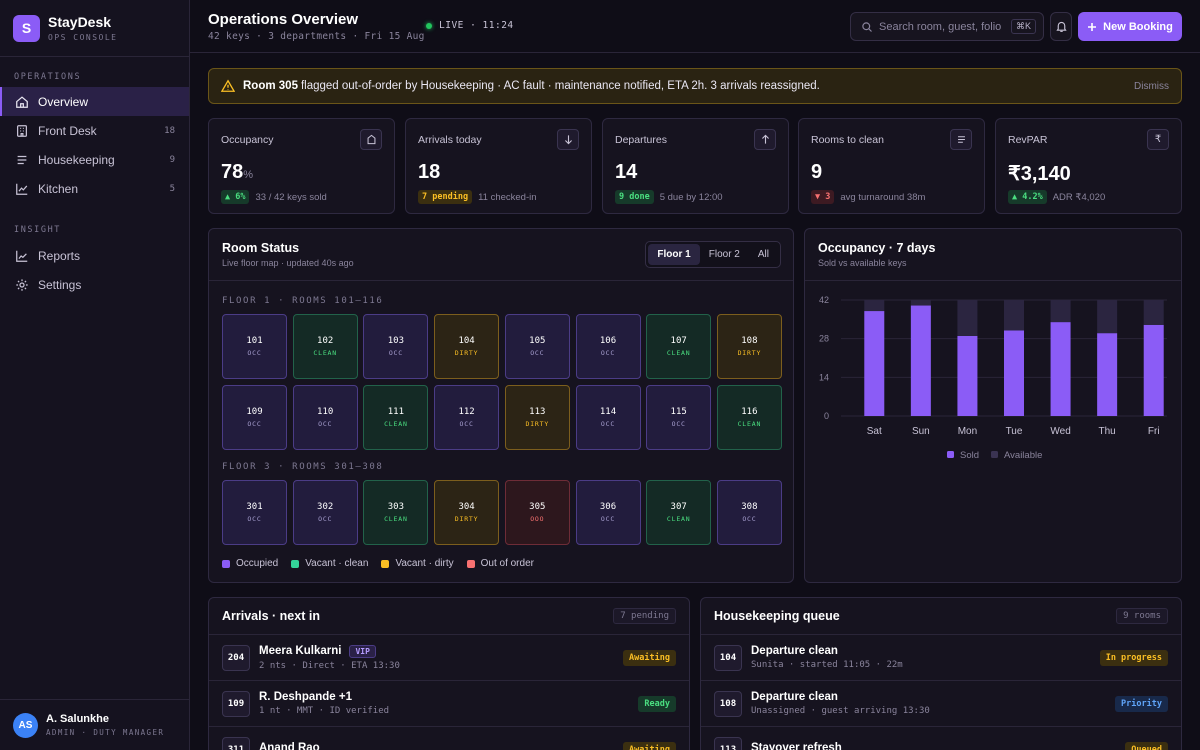 The height and width of the screenshot is (750, 1200). Describe the element at coordinates (1061, 26) in the screenshot. I see `notifications-button` at that location.